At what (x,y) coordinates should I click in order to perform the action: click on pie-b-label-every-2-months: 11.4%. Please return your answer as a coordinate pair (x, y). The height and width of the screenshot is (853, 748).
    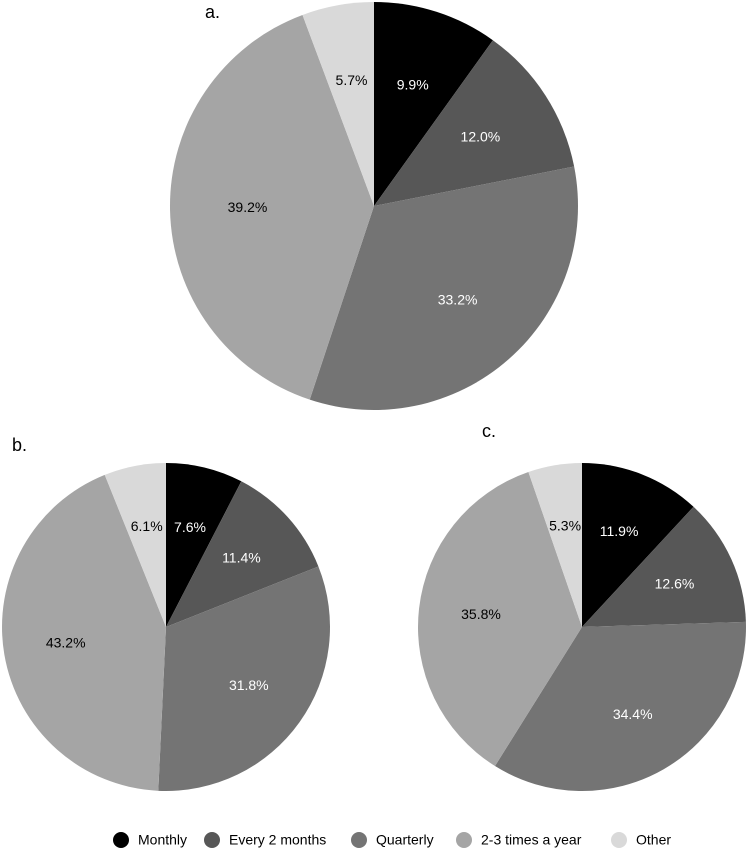
    Looking at the image, I should click on (241, 557).